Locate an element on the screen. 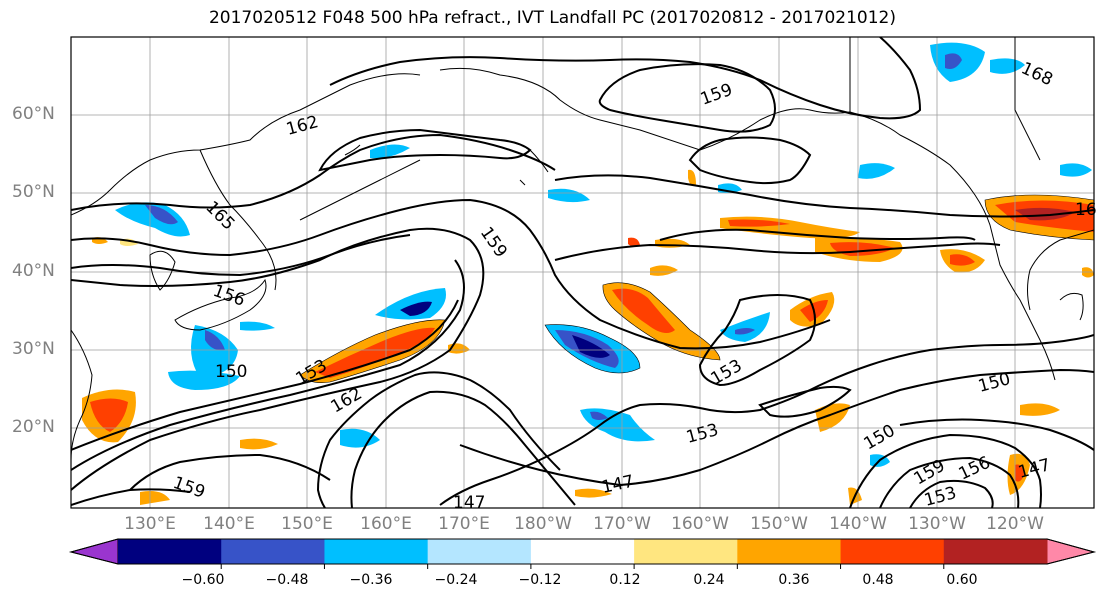  colorbar-tick-label: 0.60 is located at coordinates (962, 580).